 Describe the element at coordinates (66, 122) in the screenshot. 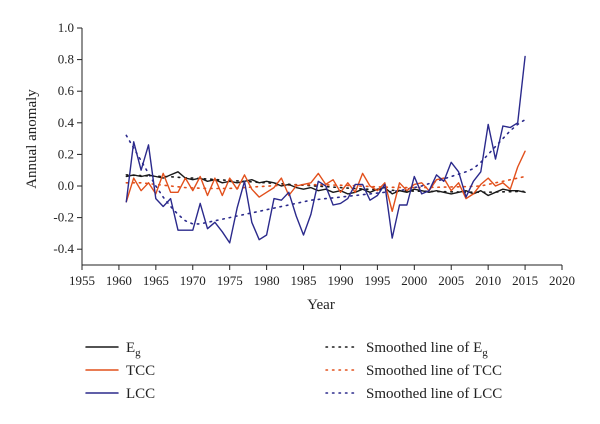

I see `y-tick-label: 0.4` at that location.